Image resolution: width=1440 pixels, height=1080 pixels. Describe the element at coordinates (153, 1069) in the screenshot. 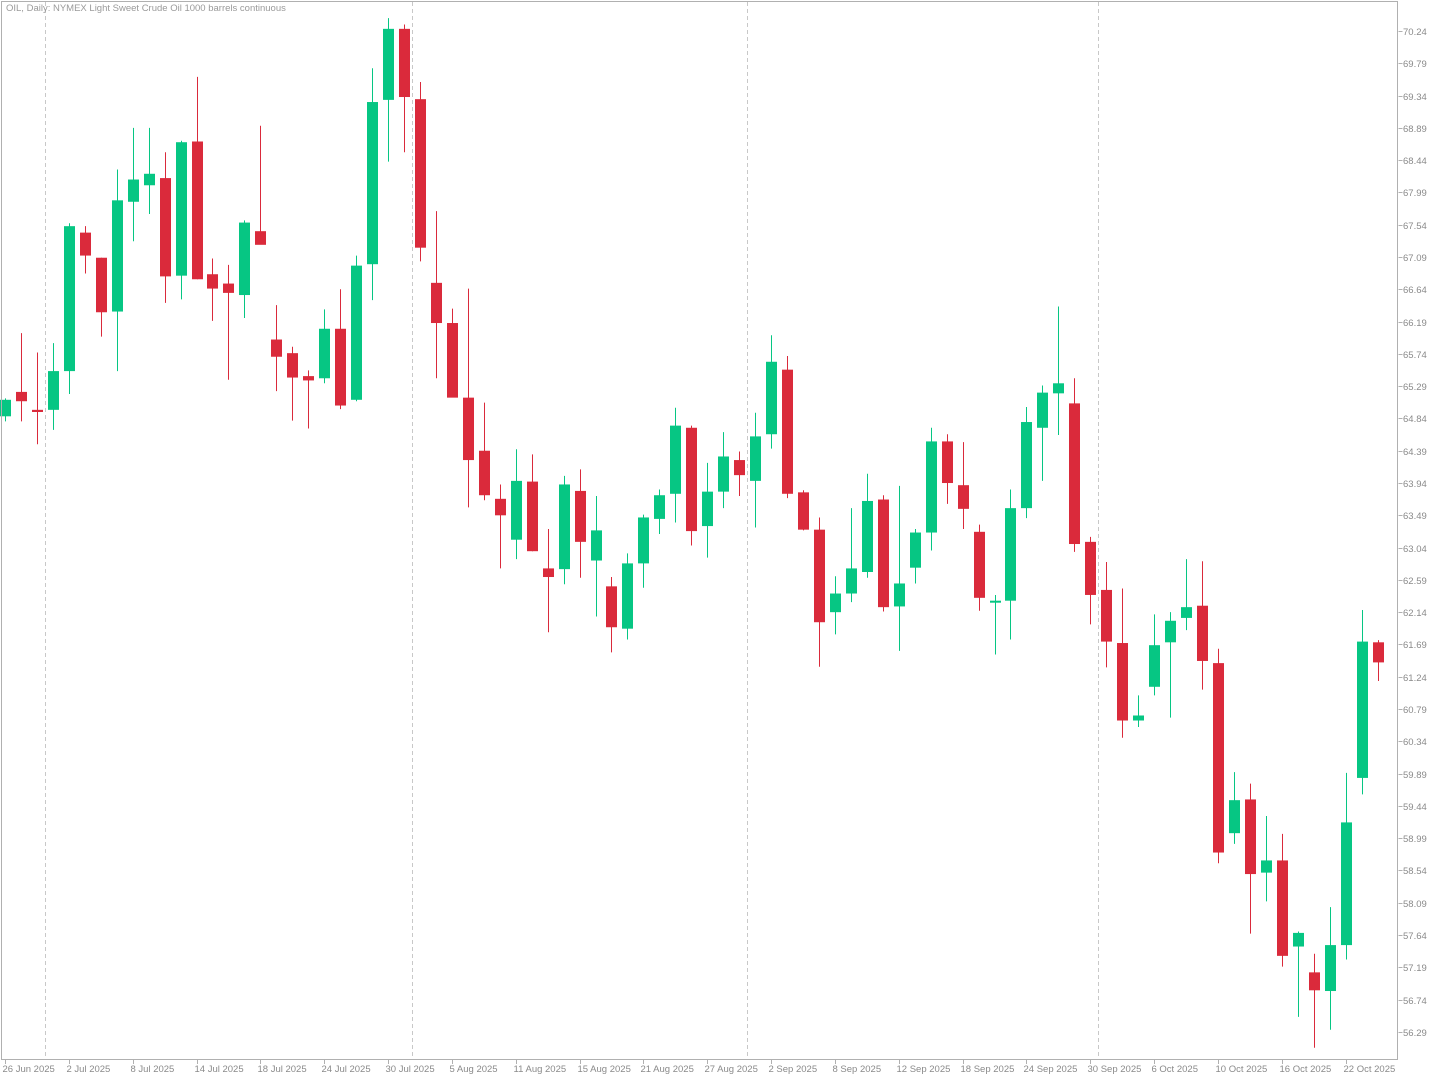

I see `x-tick-label: 8 Jul 2025` at that location.